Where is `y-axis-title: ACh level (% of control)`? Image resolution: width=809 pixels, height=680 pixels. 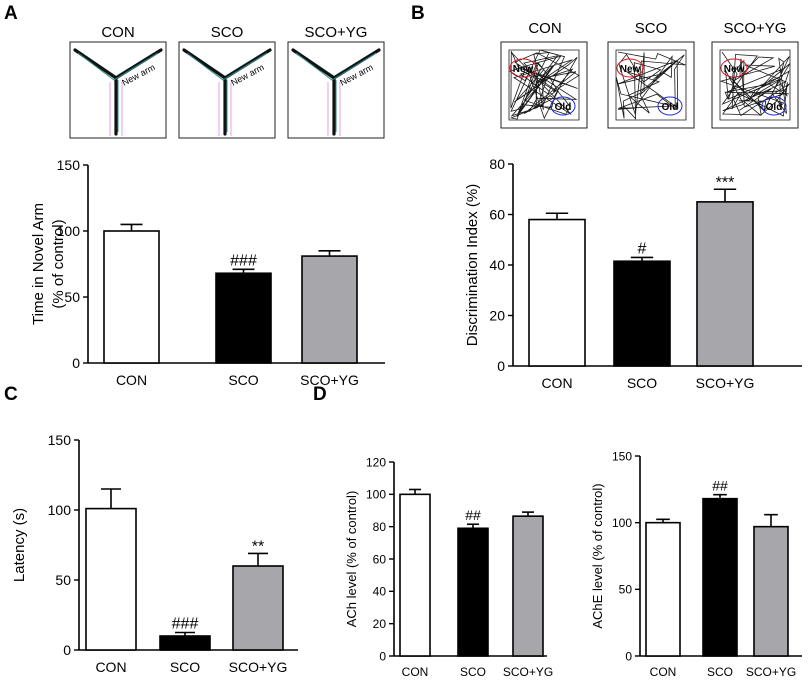
y-axis-title: ACh level (% of control) is located at coordinates (351, 559).